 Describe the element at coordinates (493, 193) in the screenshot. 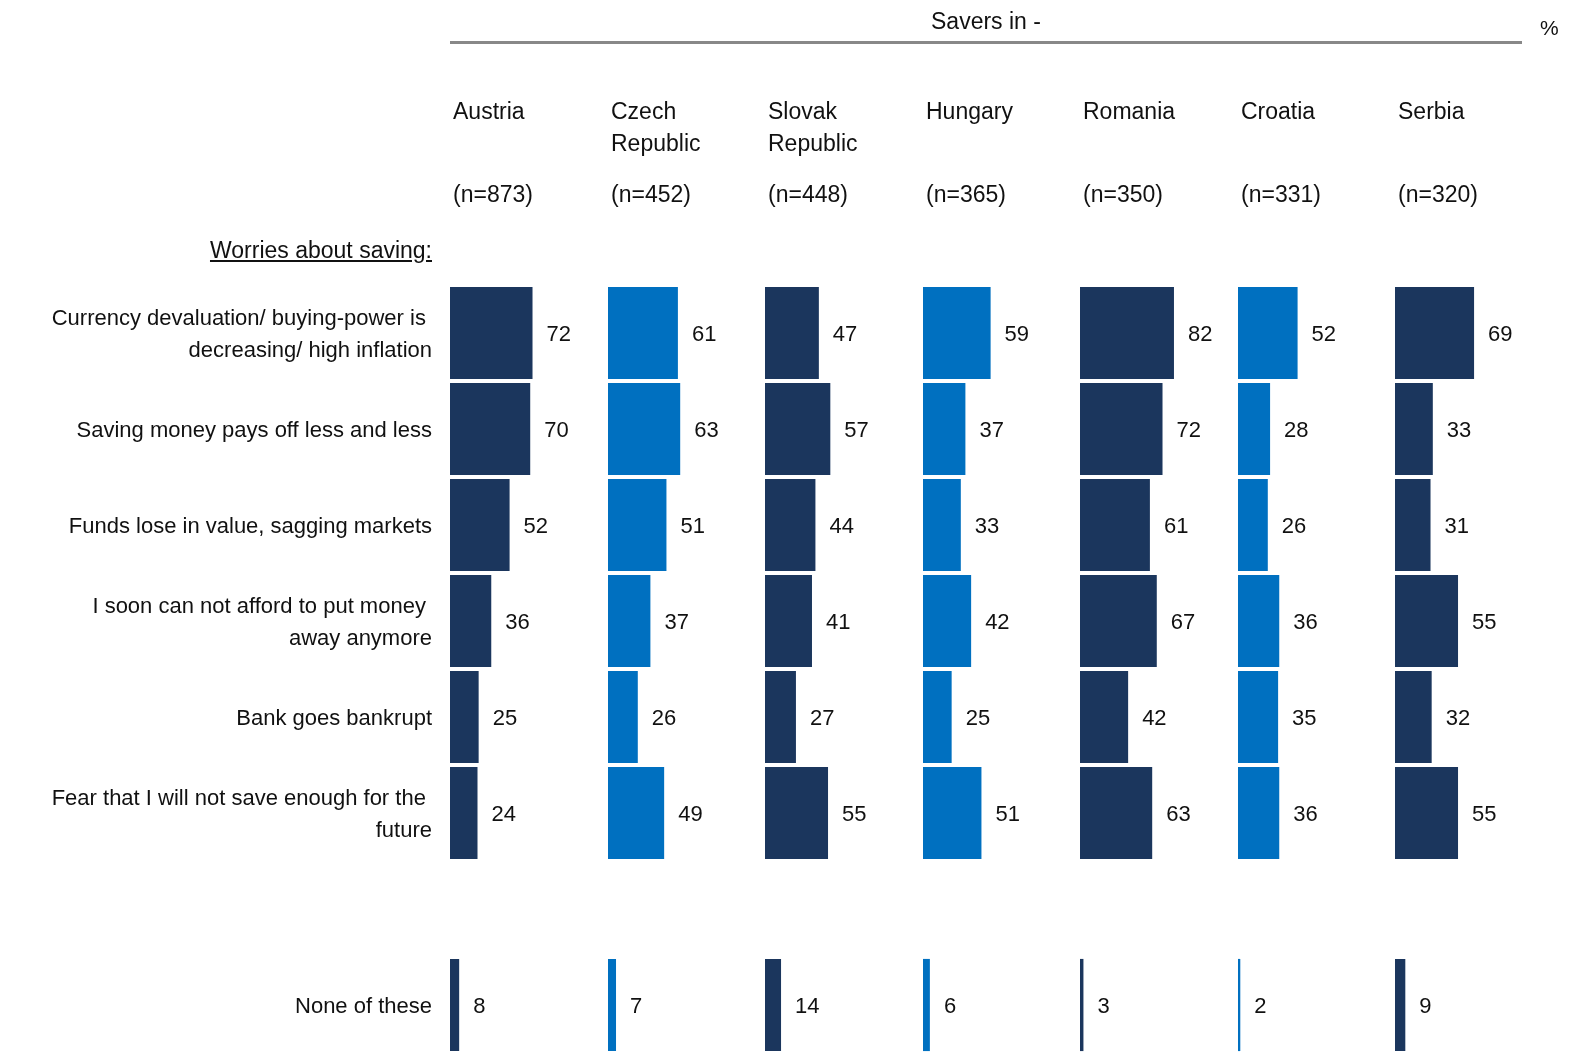

I see `chart-subtitle: (n=873)` at that location.